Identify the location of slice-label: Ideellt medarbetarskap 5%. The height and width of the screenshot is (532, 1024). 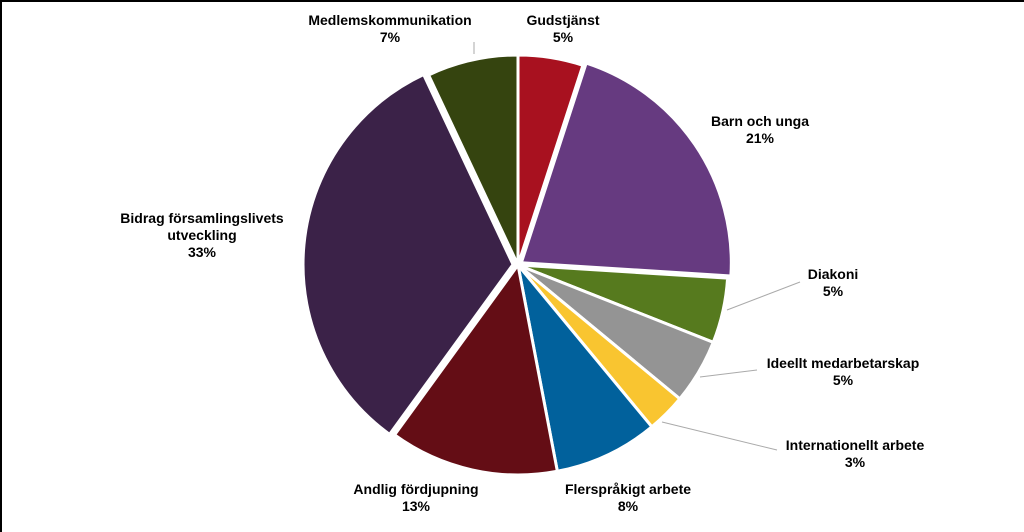
(843, 372).